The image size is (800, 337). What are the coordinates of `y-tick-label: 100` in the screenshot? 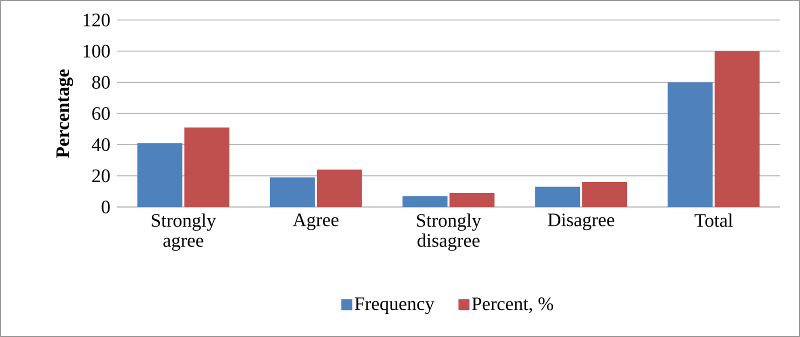 It's located at (97, 51).